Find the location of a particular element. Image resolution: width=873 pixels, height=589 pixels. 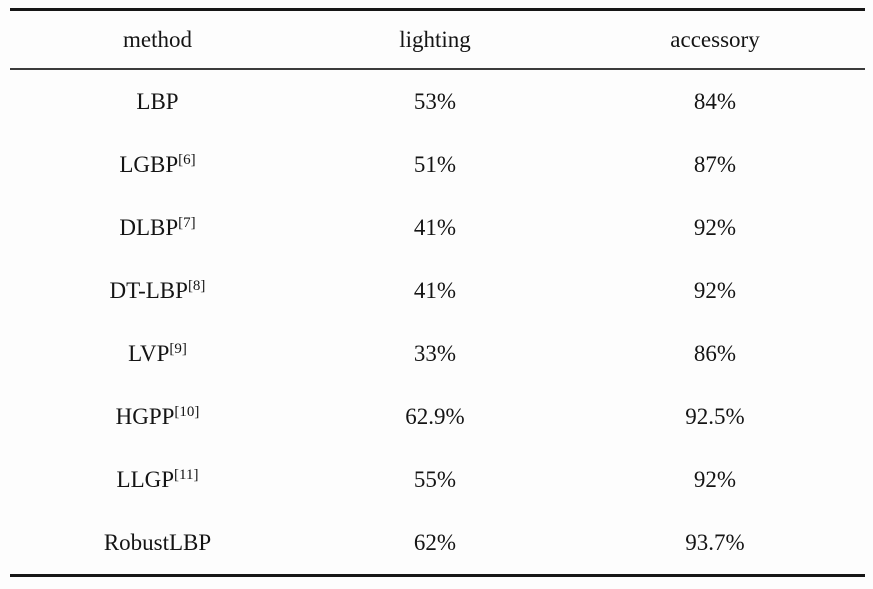

method-name: LVP is located at coordinates (149, 353).